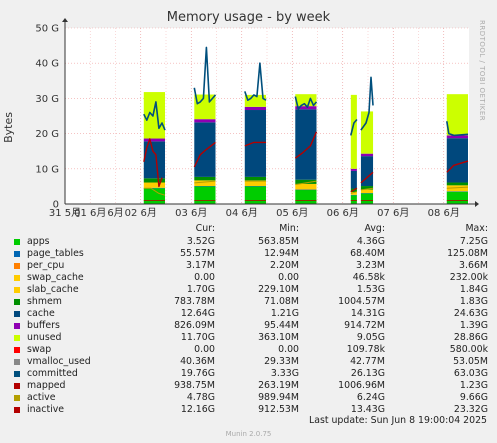  I want to click on area-cache-seg5, so click(367, 171).